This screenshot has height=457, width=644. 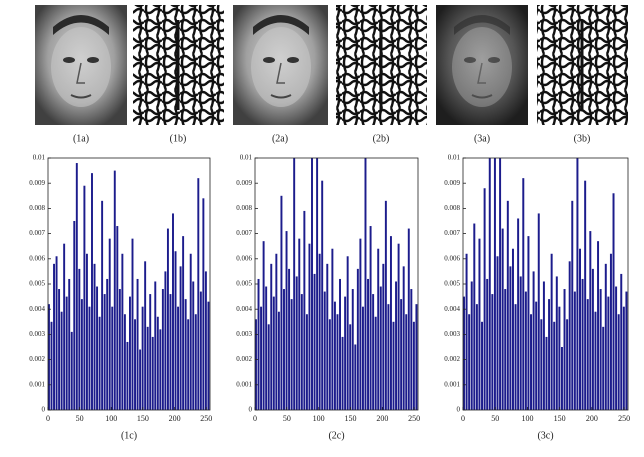 What do you see at coordinates (244, 183) in the screenshot?
I see `y-tick-label: 0.009` at bounding box center [244, 183].